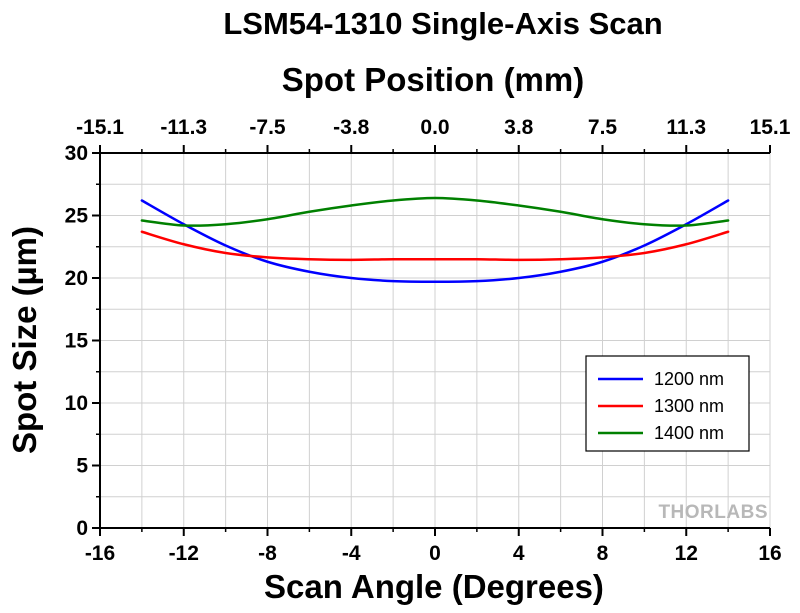 This screenshot has height=613, width=800. What do you see at coordinates (689, 379) in the screenshot?
I see `legend-label-1200-nm: 1200 nm` at bounding box center [689, 379].